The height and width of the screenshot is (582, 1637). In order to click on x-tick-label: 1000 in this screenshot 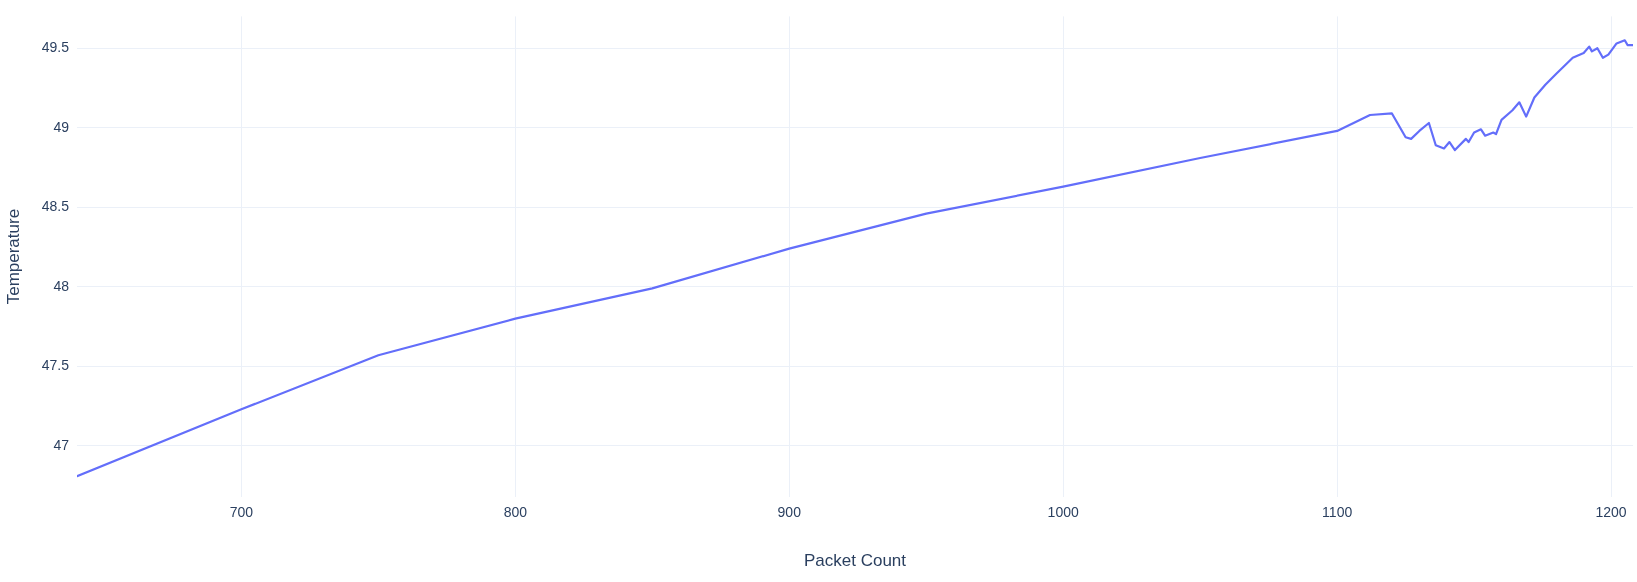, I will do `click(1063, 512)`.